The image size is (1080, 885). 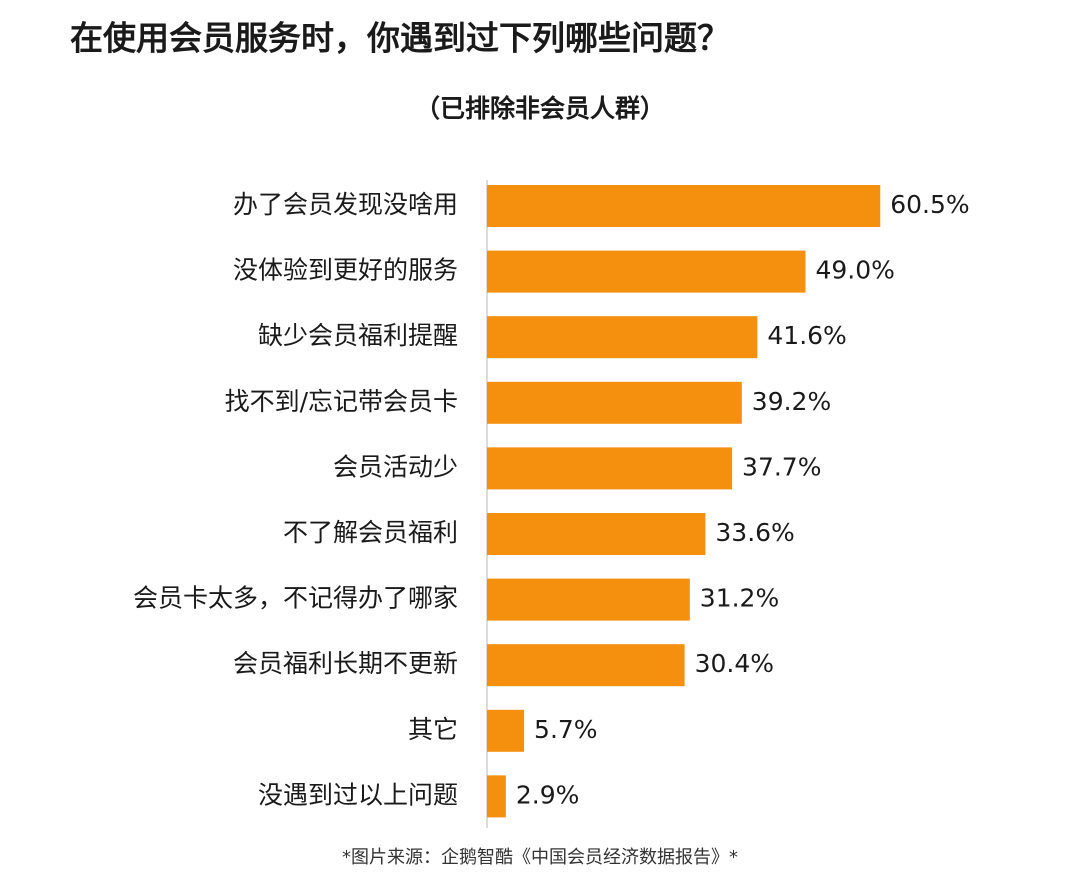 I want to click on value-label: 39.2%, so click(x=791, y=401).